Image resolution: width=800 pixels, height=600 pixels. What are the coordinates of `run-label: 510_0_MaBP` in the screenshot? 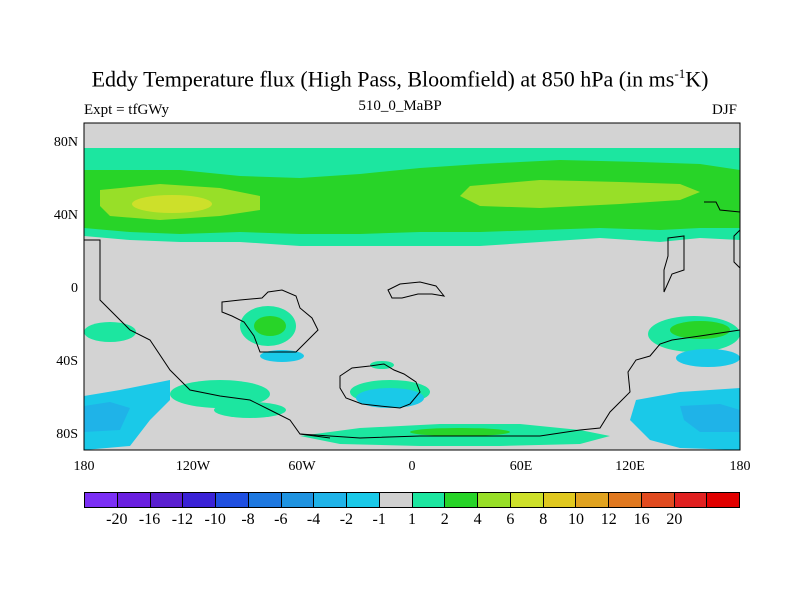 It's located at (400, 106).